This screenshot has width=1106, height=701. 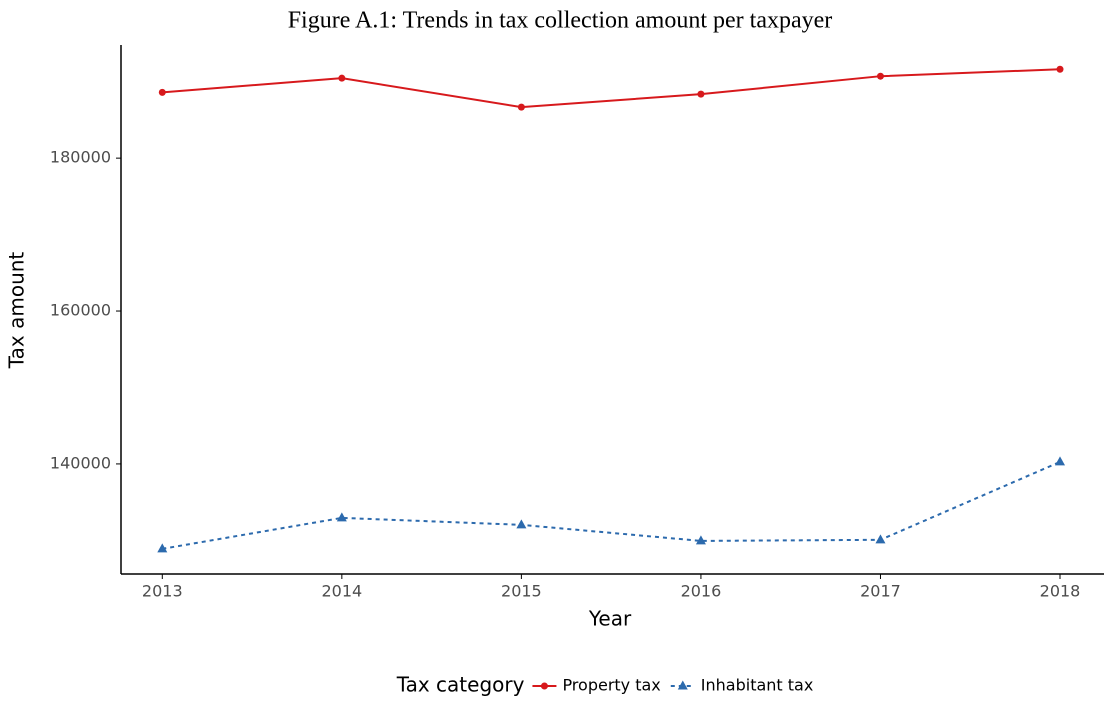 I want to click on y-tick-label: 180000, so click(x=80, y=157).